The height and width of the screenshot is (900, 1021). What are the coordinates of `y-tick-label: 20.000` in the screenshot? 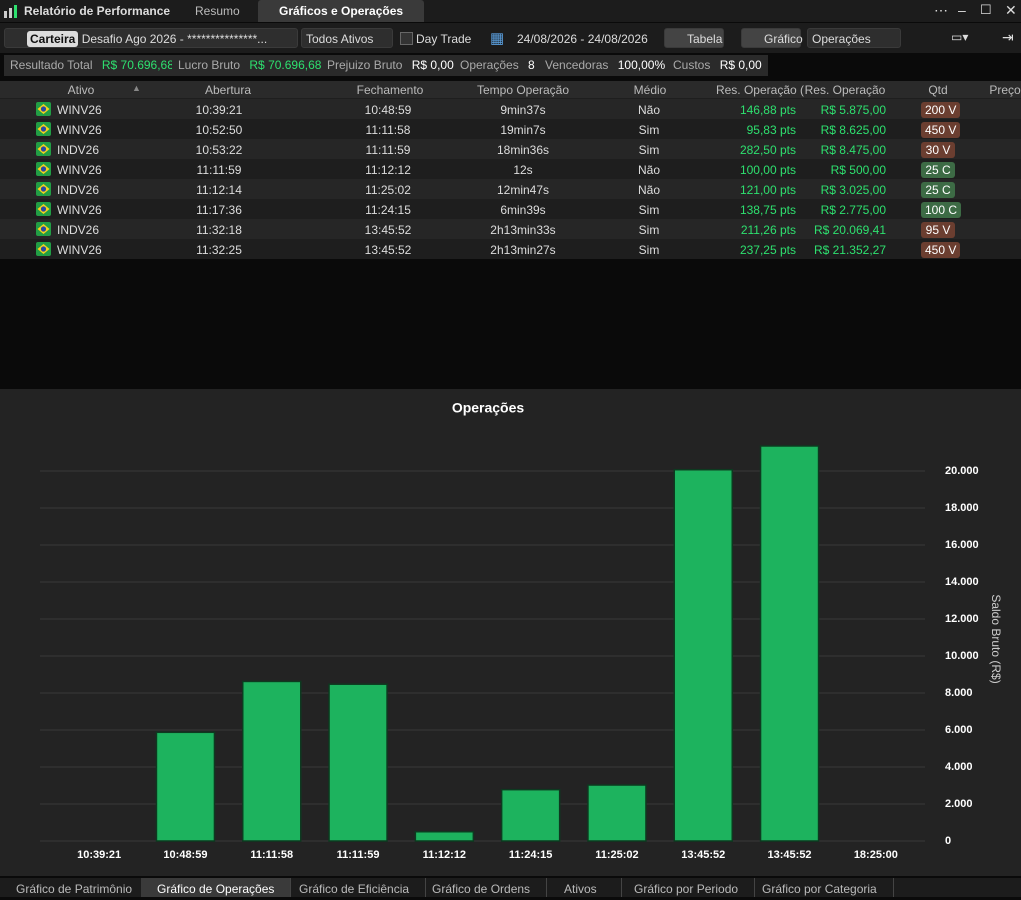 It's located at (962, 471).